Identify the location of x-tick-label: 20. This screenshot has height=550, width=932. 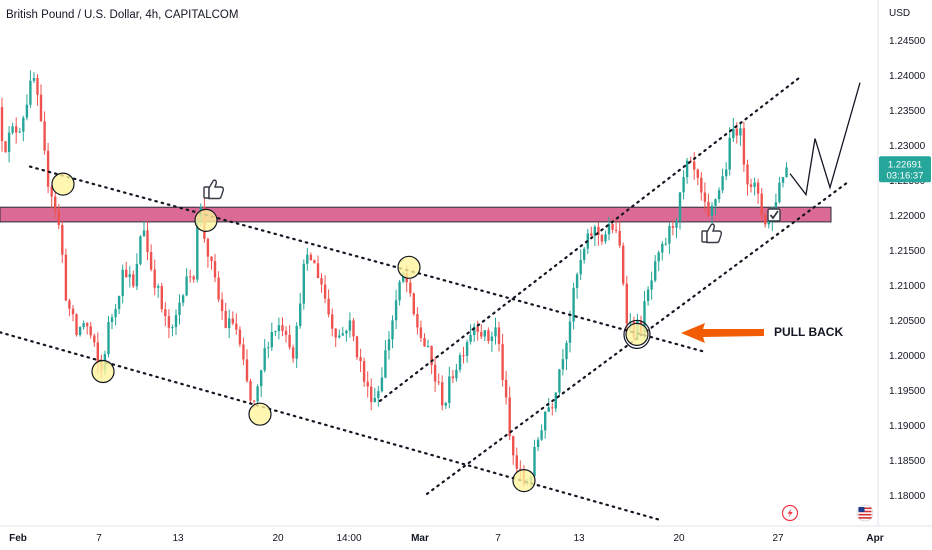
(278, 538).